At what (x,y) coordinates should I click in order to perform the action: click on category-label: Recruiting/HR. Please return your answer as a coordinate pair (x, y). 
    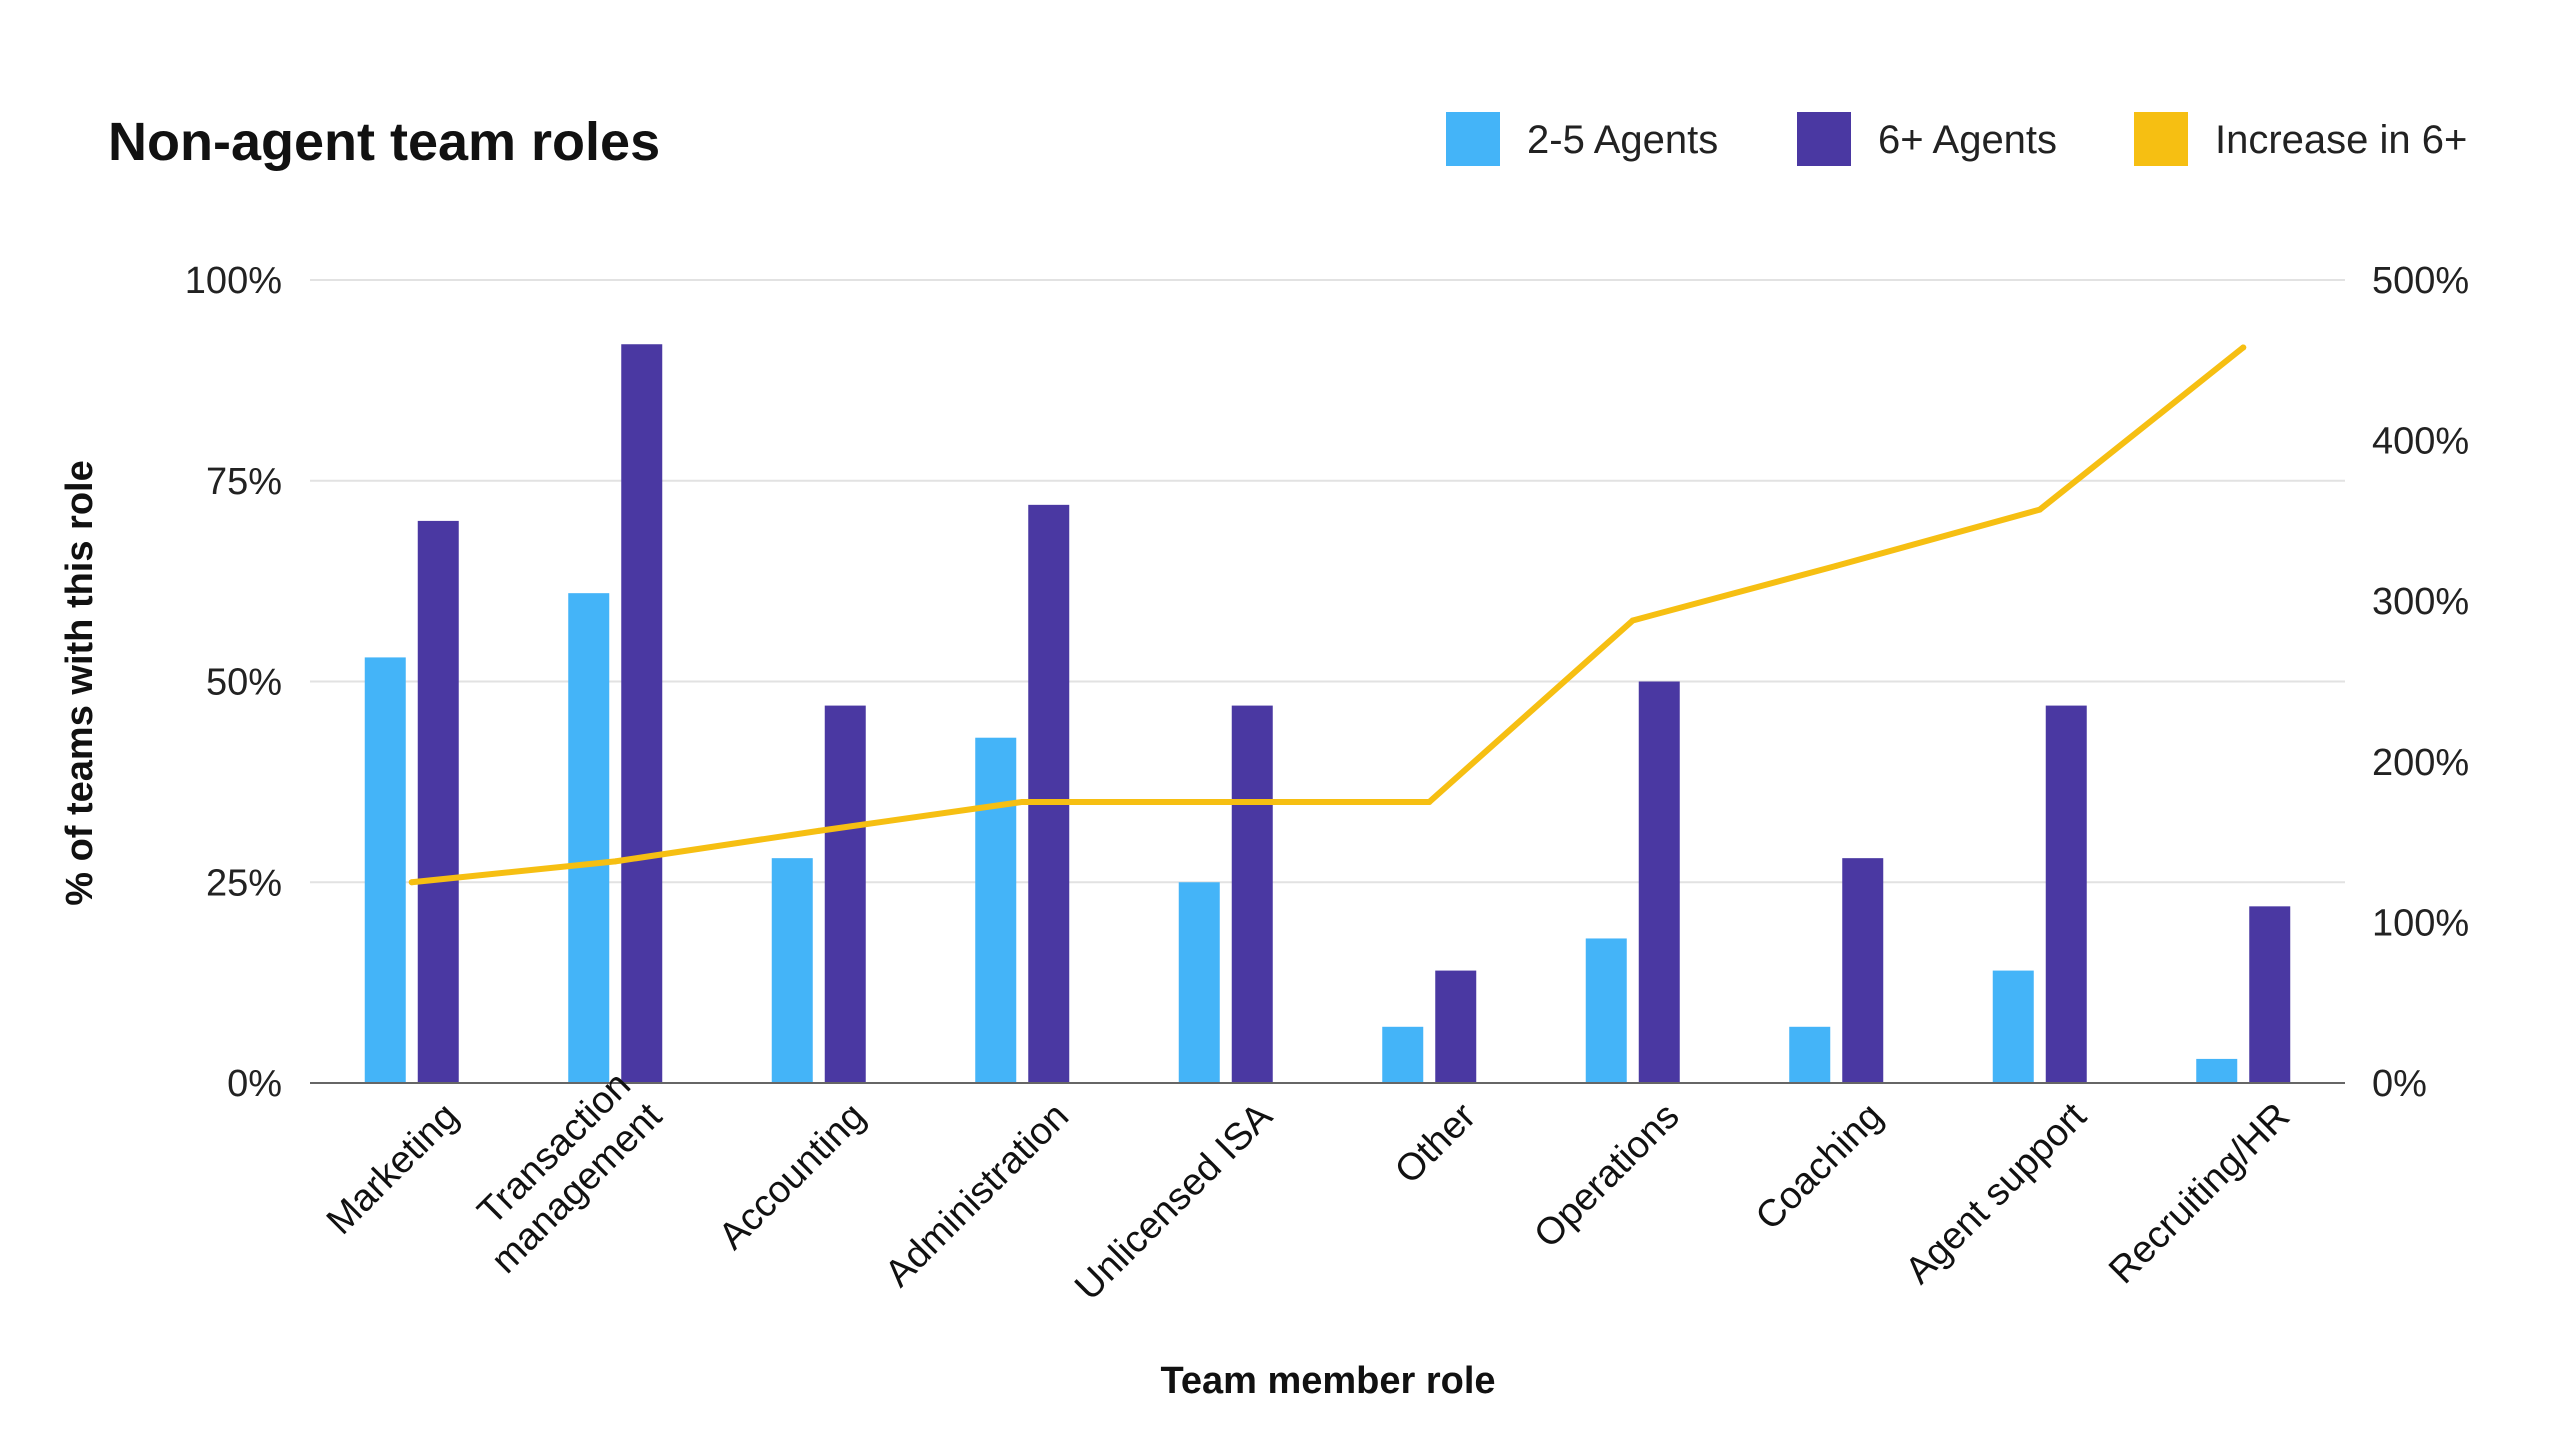
    Looking at the image, I should click on (2199, 1193).